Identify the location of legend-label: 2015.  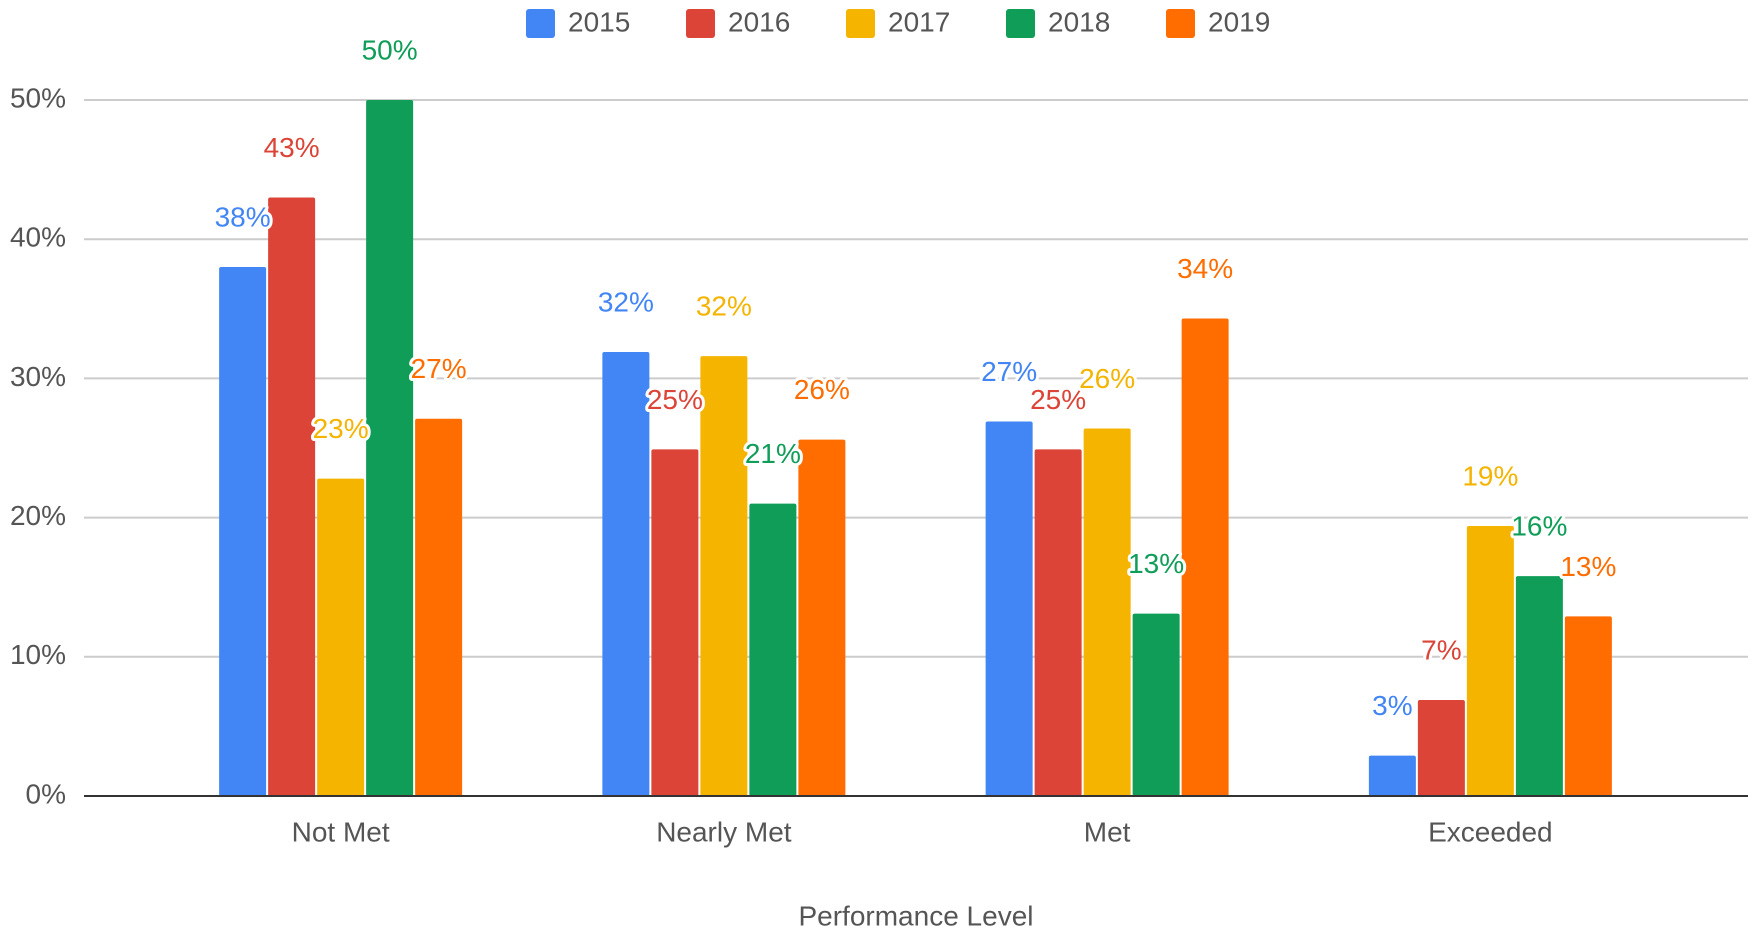
(599, 21).